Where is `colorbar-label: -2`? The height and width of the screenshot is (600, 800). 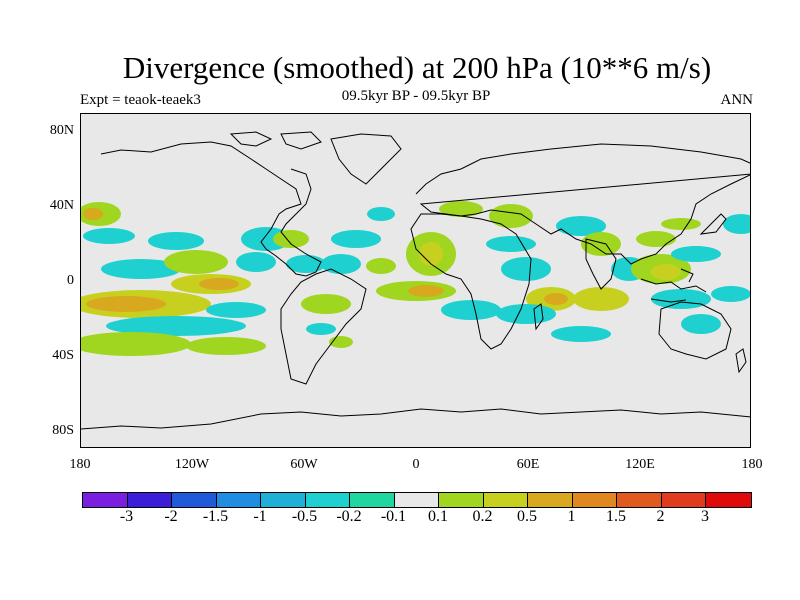 colorbar-label: -2 is located at coordinates (171, 516).